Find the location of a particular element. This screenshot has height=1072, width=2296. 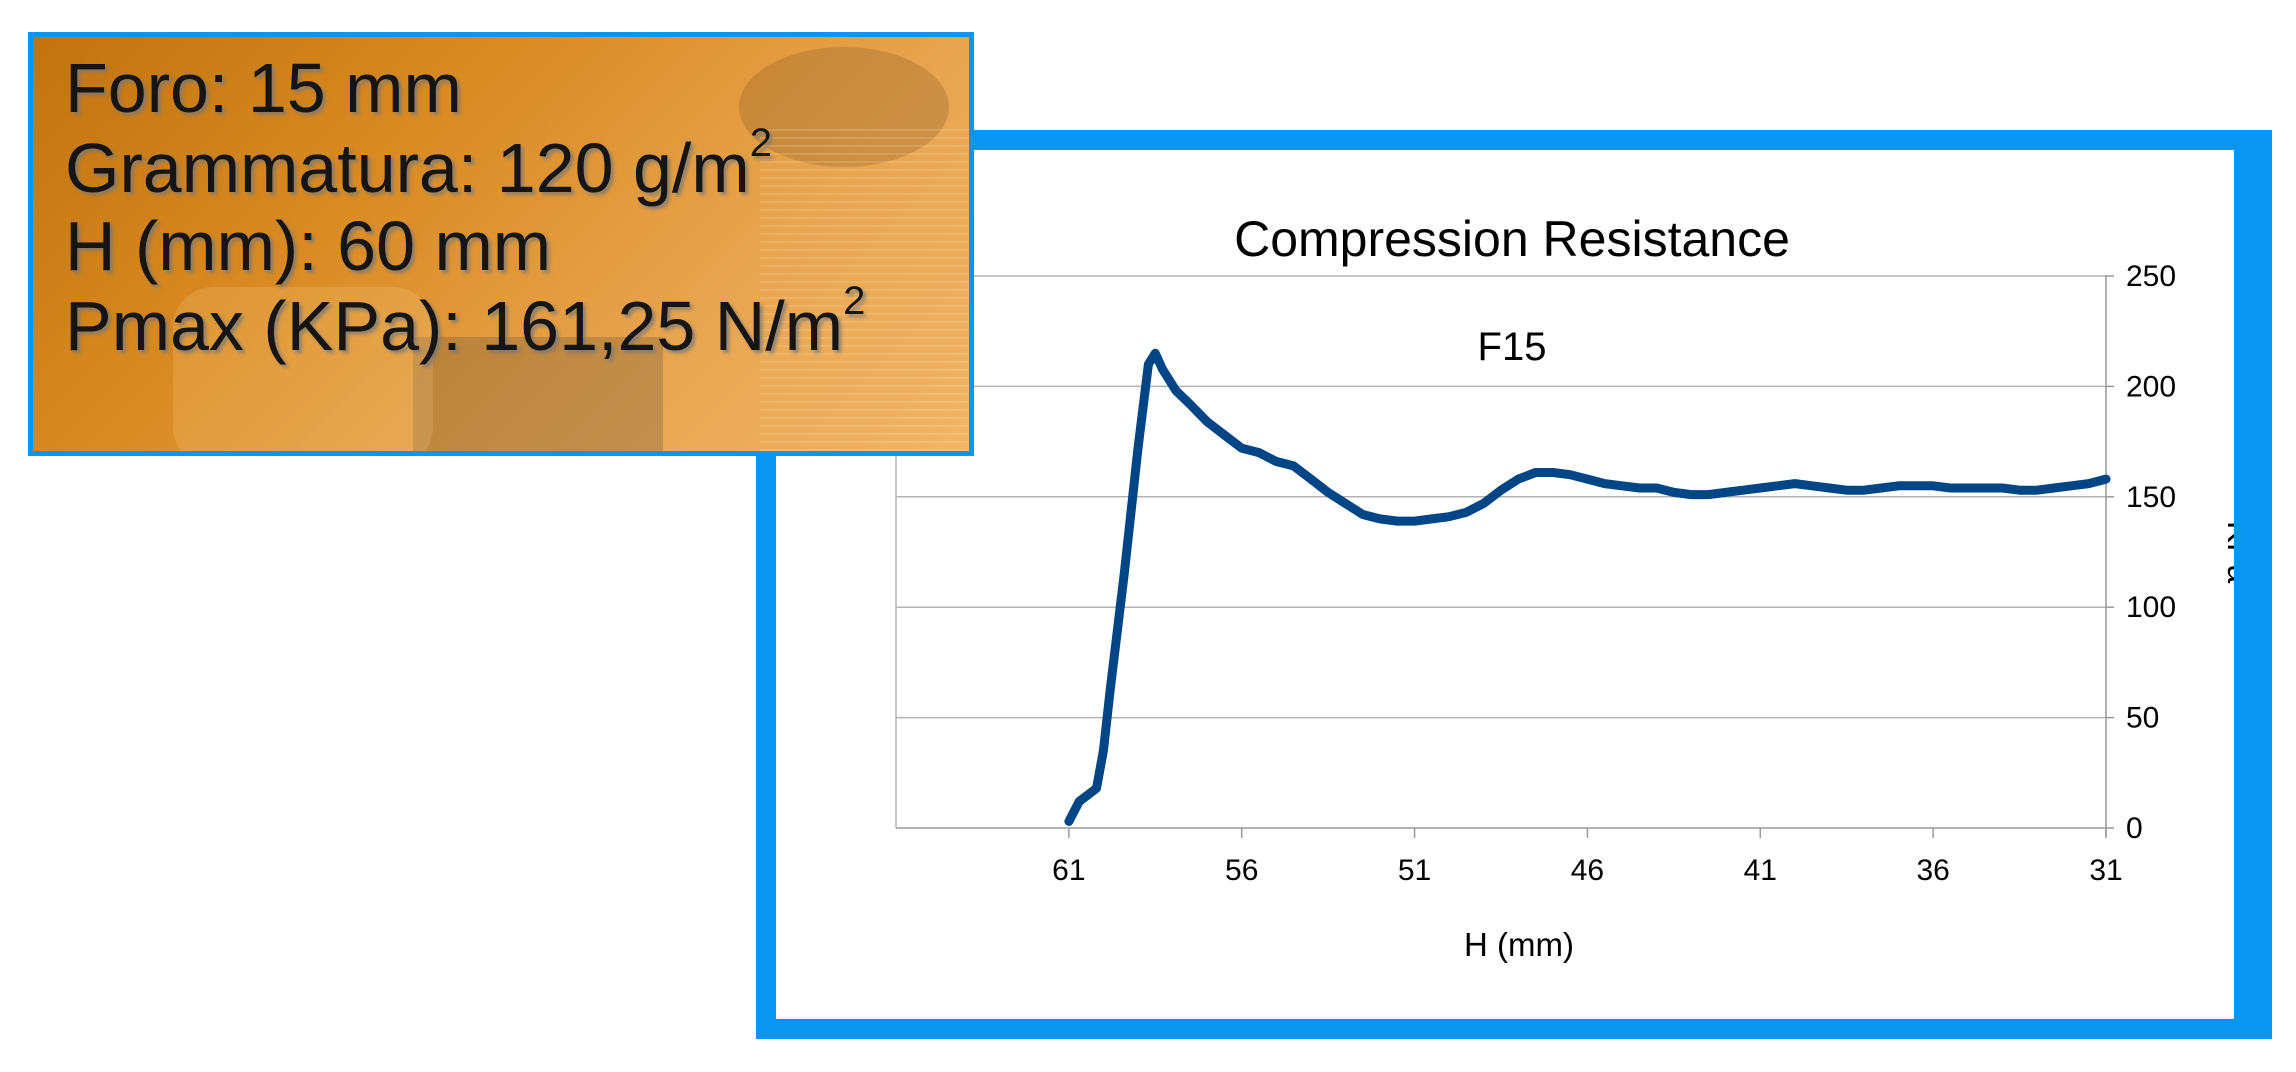

background-stripes is located at coordinates (864, 290).